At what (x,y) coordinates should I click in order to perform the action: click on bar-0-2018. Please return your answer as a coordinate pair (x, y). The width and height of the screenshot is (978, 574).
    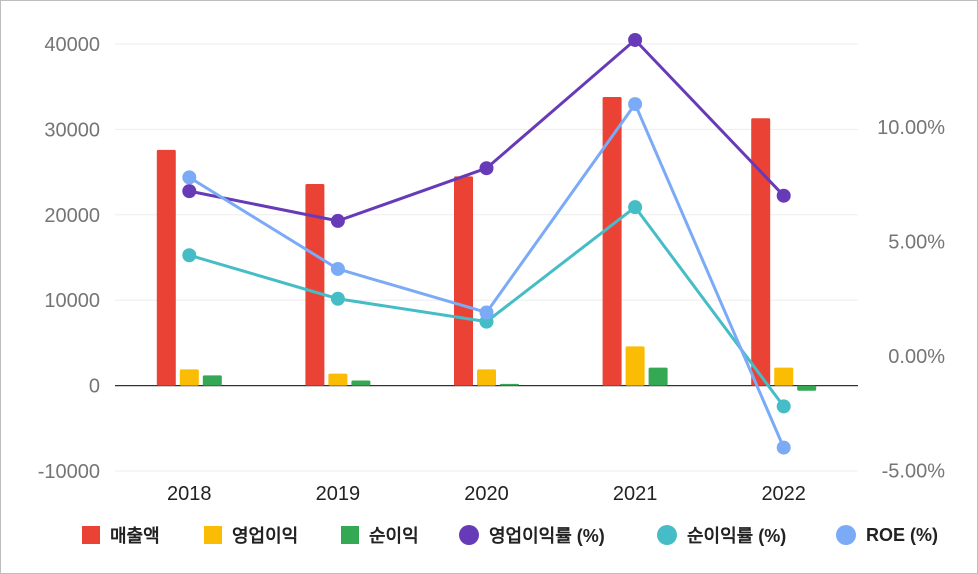
    Looking at the image, I should click on (166, 267).